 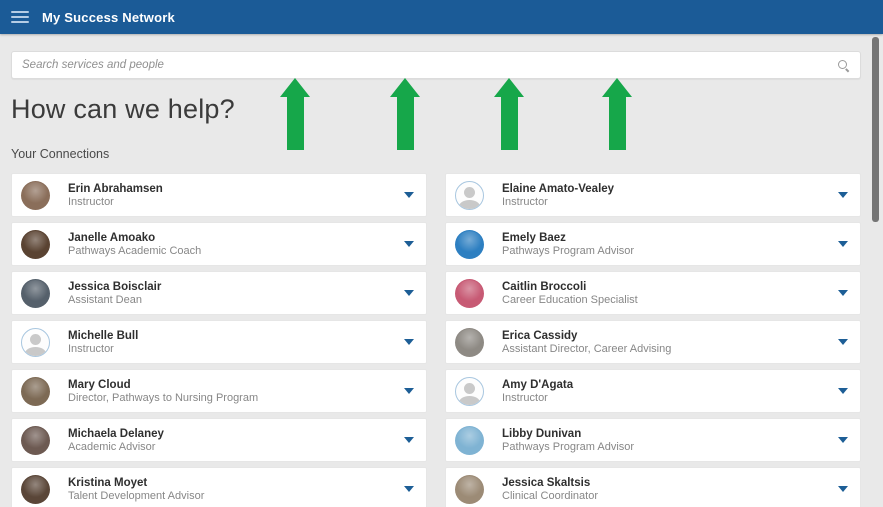 What do you see at coordinates (135, 250) in the screenshot?
I see `connection-title: Pathways Academic Coach` at bounding box center [135, 250].